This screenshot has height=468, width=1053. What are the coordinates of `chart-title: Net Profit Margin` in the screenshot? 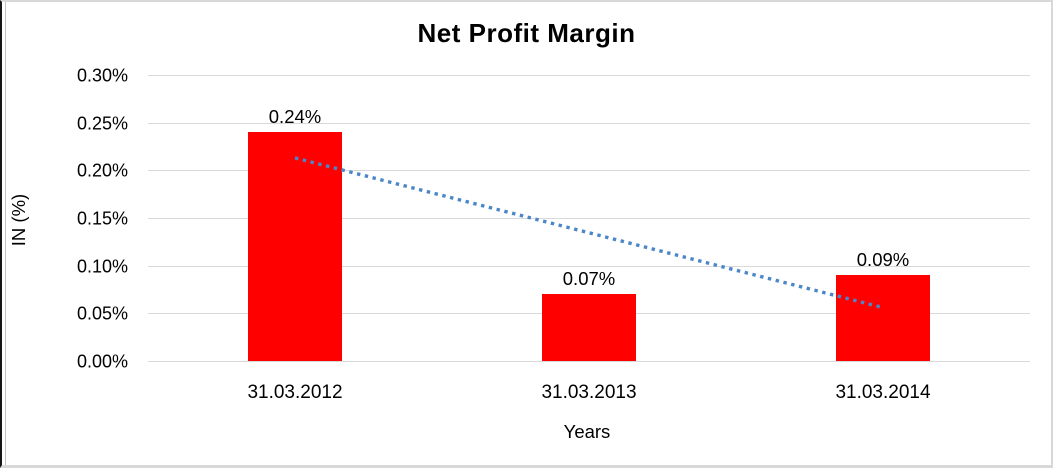 It's located at (526, 33).